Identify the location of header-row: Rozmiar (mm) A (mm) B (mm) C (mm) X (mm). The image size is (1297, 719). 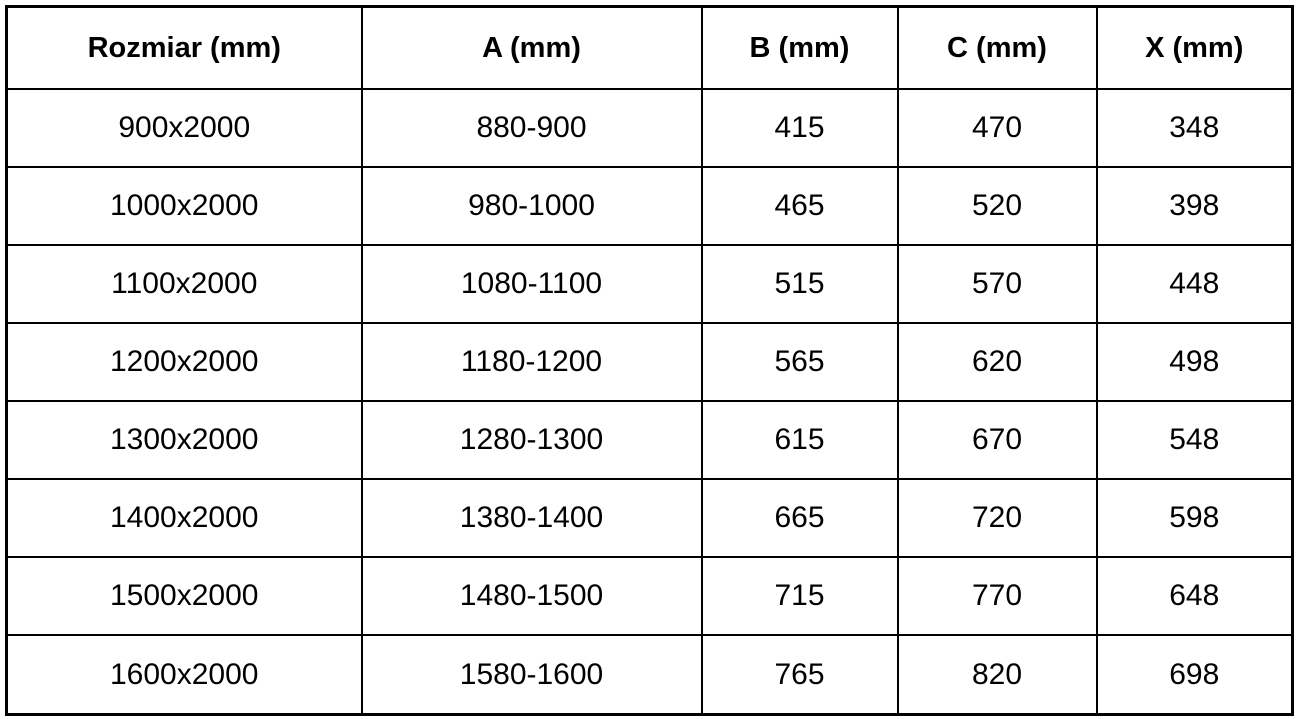
(649, 47).